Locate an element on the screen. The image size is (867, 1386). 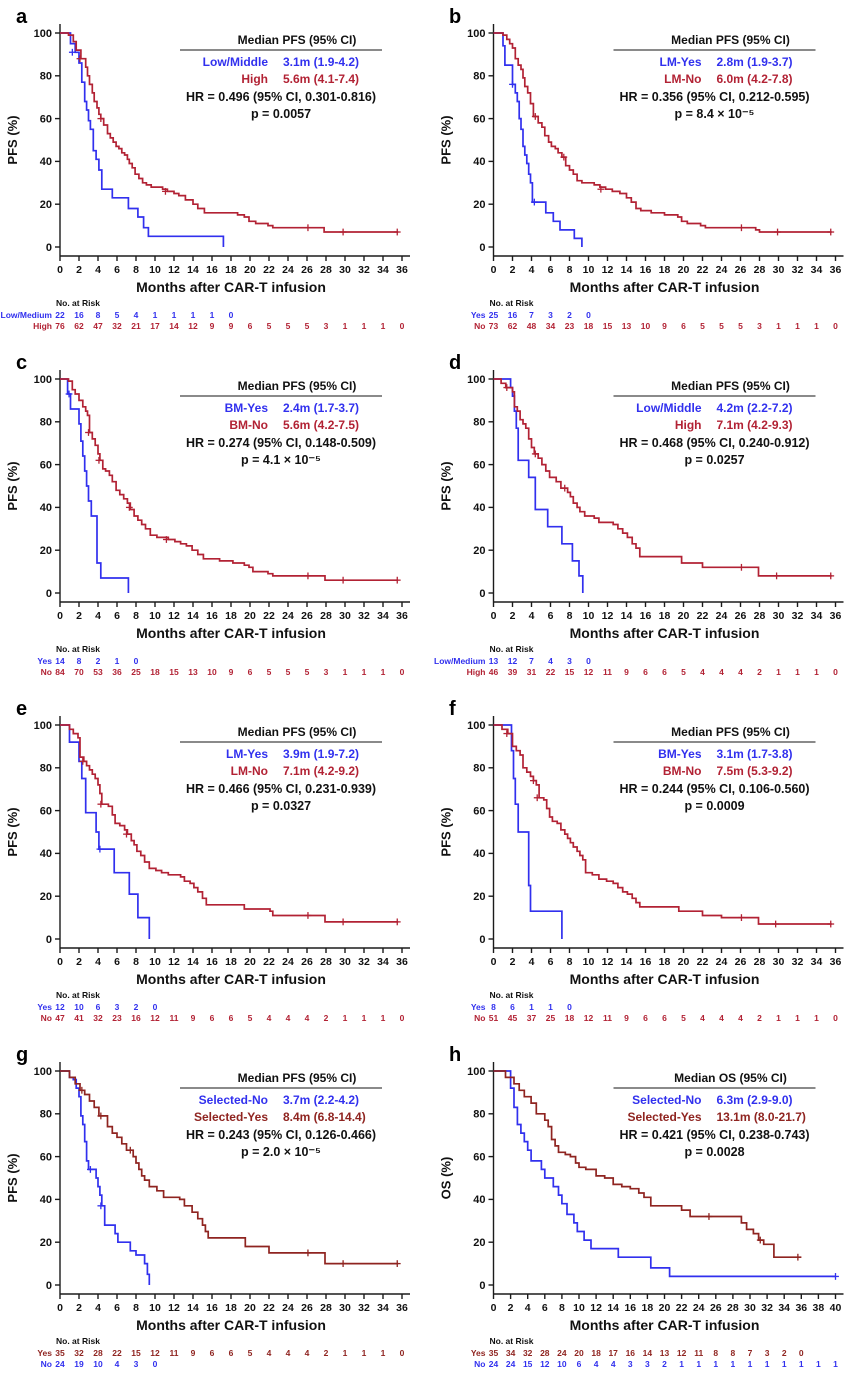
legend-group-name: BM-No is located at coordinates (248, 425).